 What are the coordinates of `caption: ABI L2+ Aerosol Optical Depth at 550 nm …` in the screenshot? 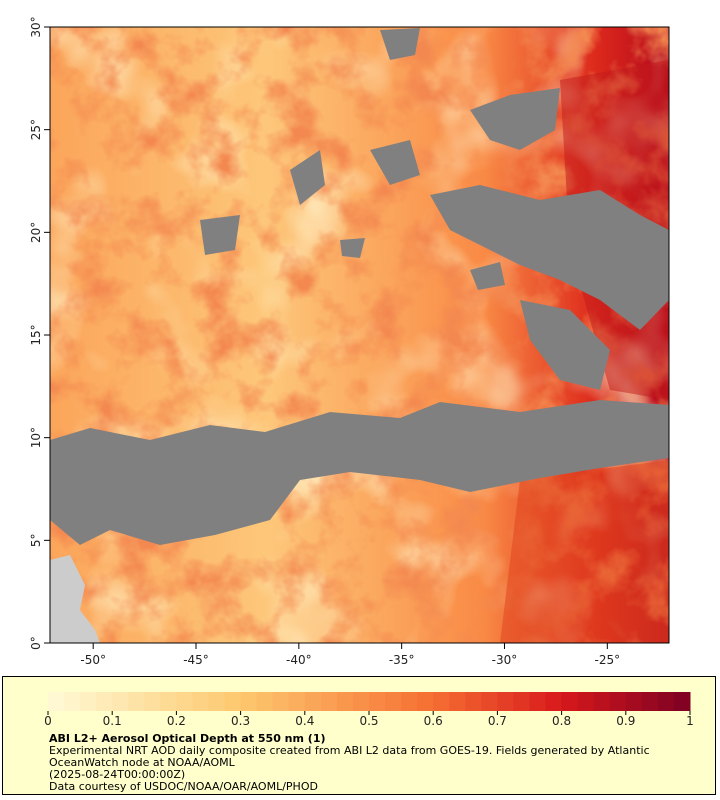 It's located at (369, 763).